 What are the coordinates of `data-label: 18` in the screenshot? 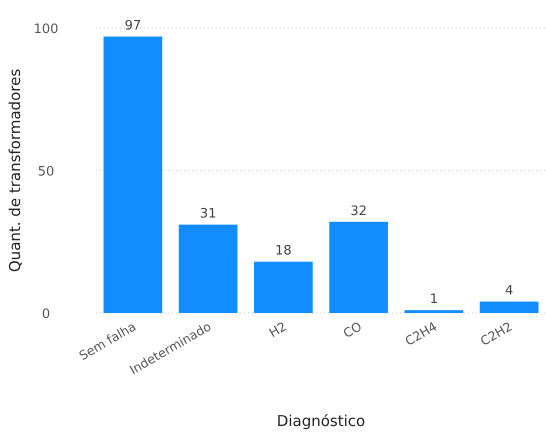 It's located at (283, 251).